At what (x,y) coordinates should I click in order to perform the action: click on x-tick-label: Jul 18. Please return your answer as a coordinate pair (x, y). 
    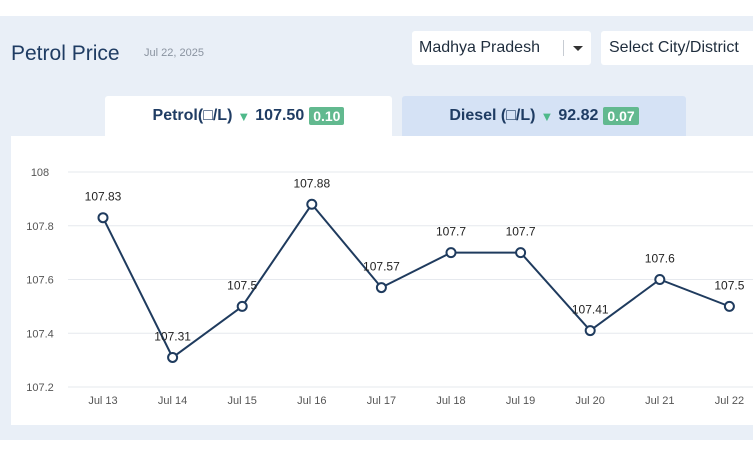
    Looking at the image, I should click on (450, 401).